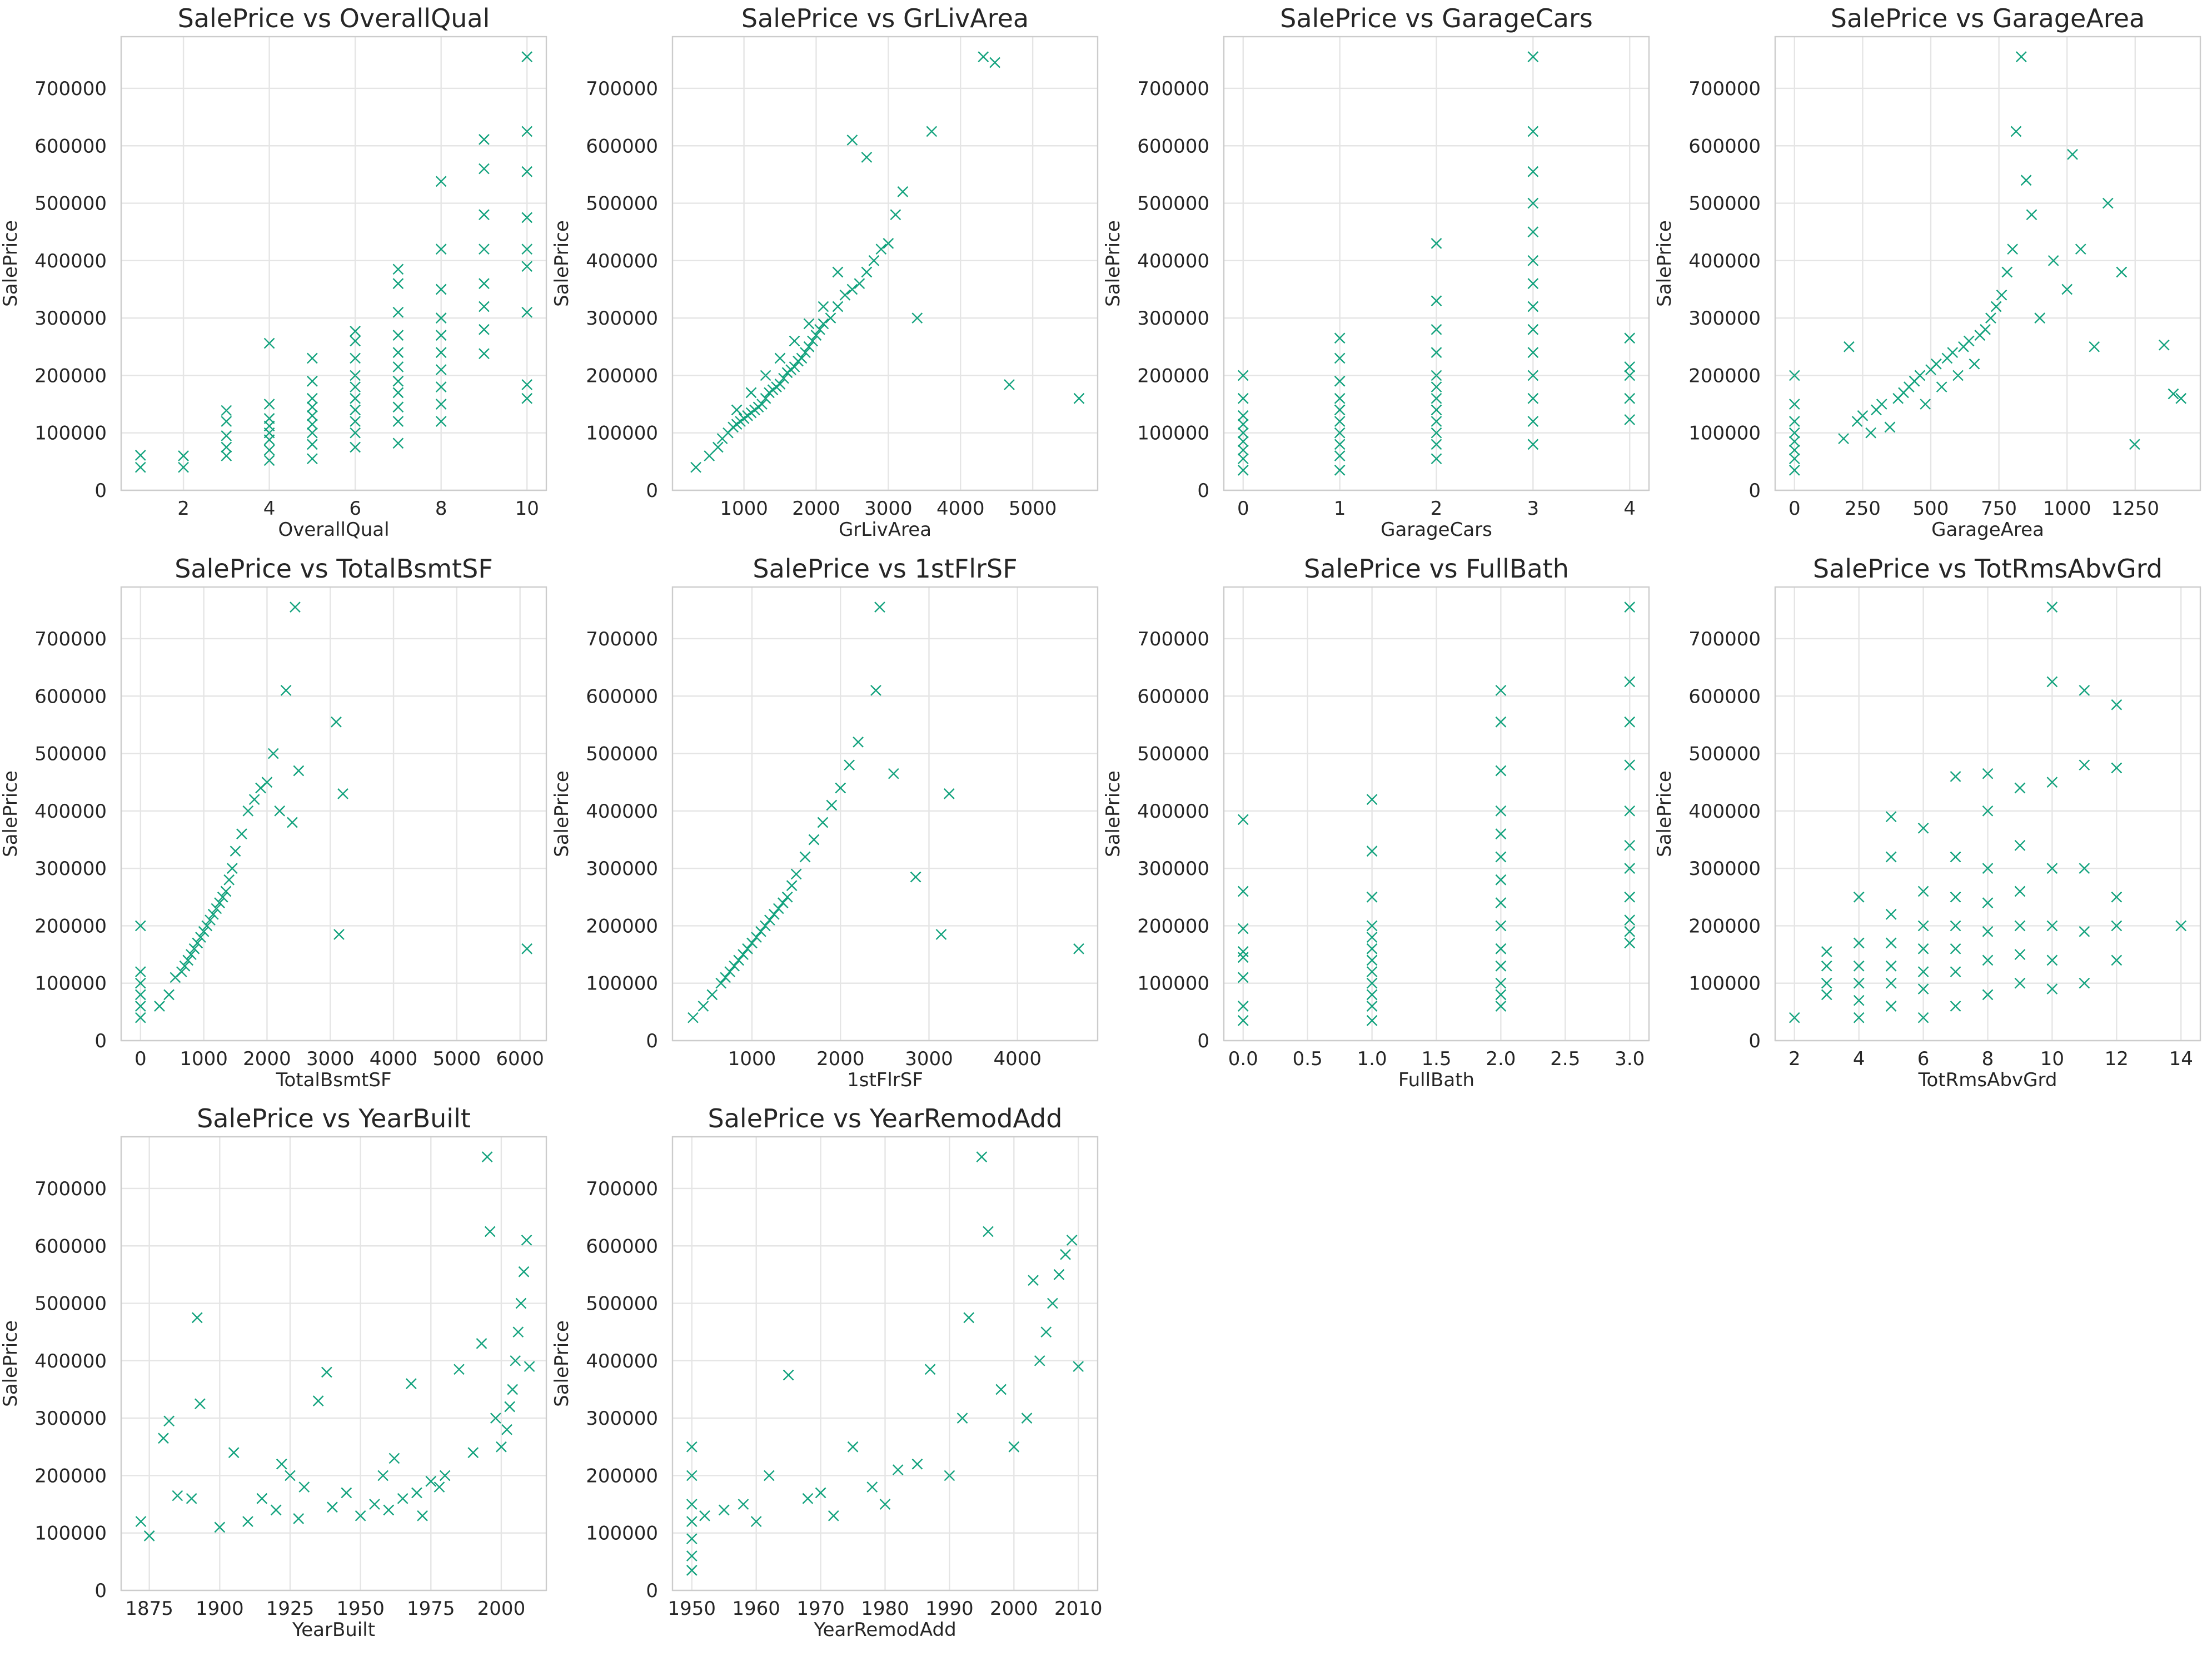 The width and height of the screenshot is (2212, 1656). Describe the element at coordinates (334, 1118) in the screenshot. I see `chart-title: SalePrice vs YearBuilt` at that location.